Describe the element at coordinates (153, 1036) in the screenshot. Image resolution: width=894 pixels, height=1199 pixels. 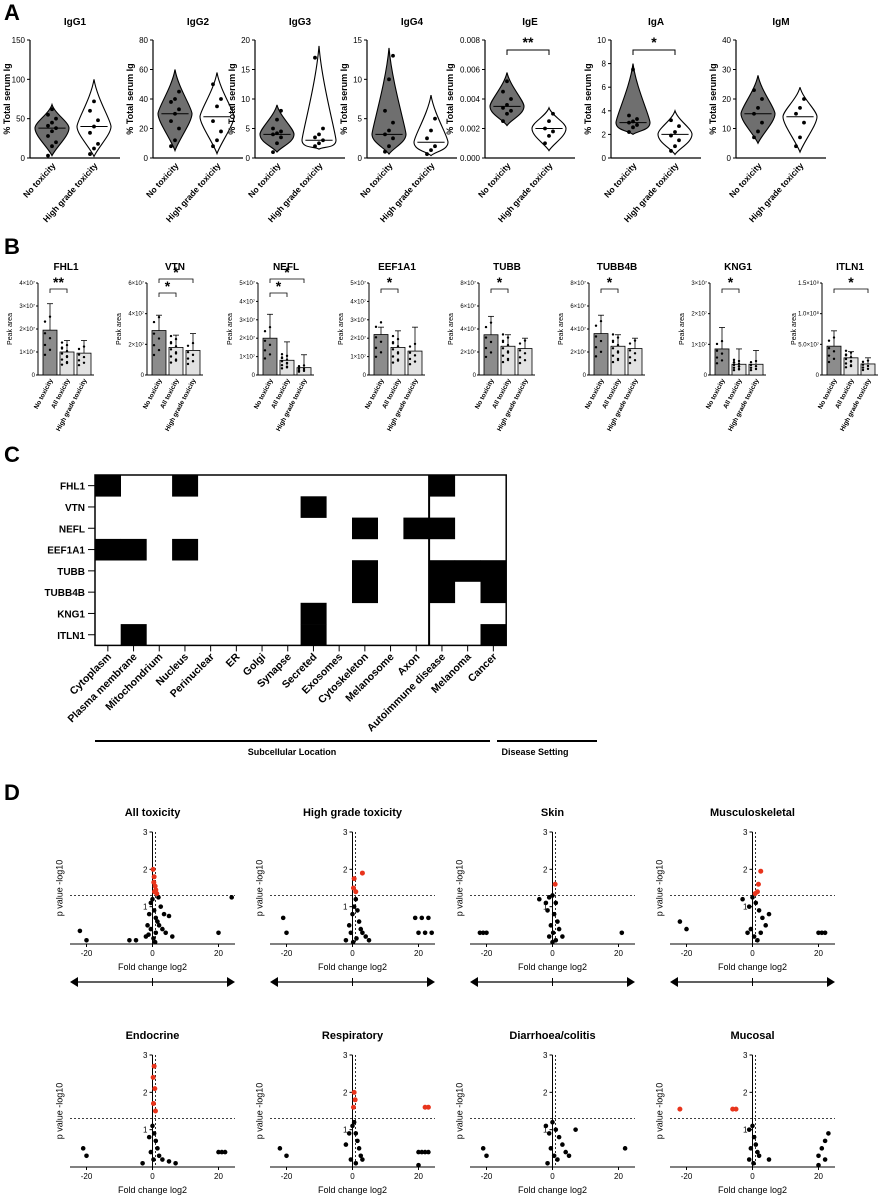
I see `chart-title: Endocrine` at that location.